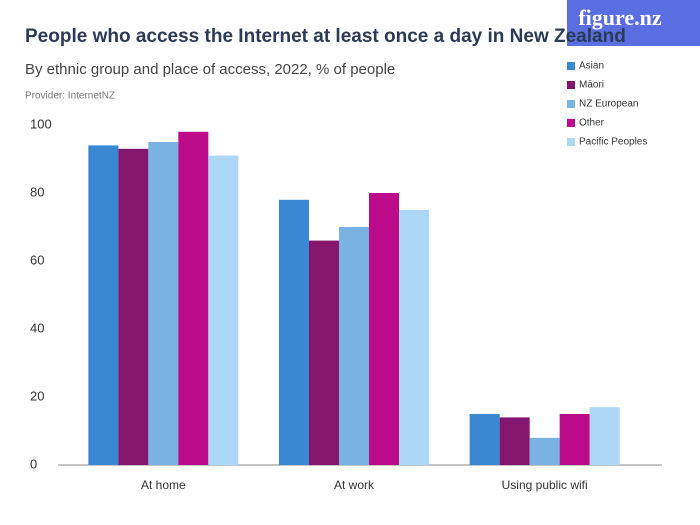  What do you see at coordinates (37, 259) in the screenshot?
I see `y-tick-label: 60` at bounding box center [37, 259].